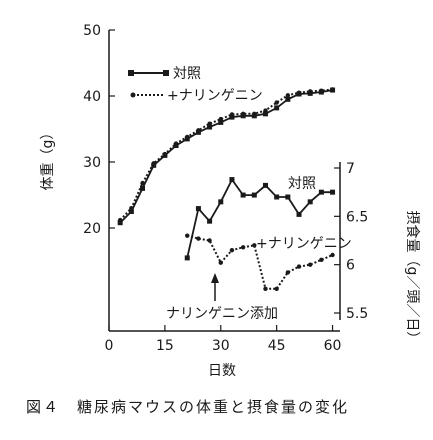  Describe the element at coordinates (357, 314) in the screenshot. I see `right-tick-label: 5.5` at that location.